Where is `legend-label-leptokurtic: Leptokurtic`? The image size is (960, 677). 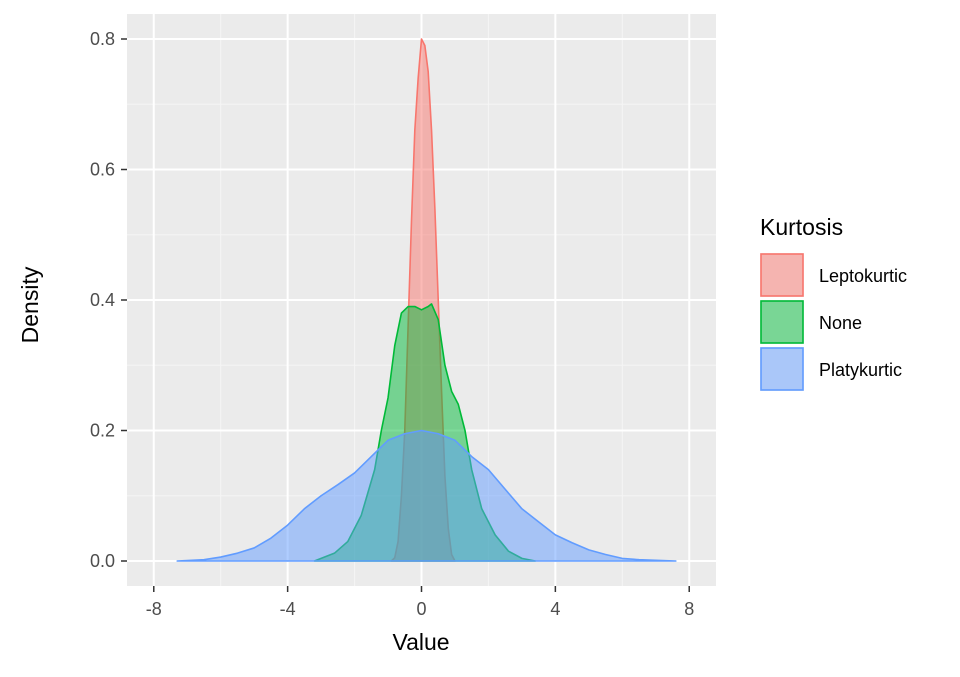
legend-label-leptokurtic: Leptokurtic is located at coordinates (863, 276).